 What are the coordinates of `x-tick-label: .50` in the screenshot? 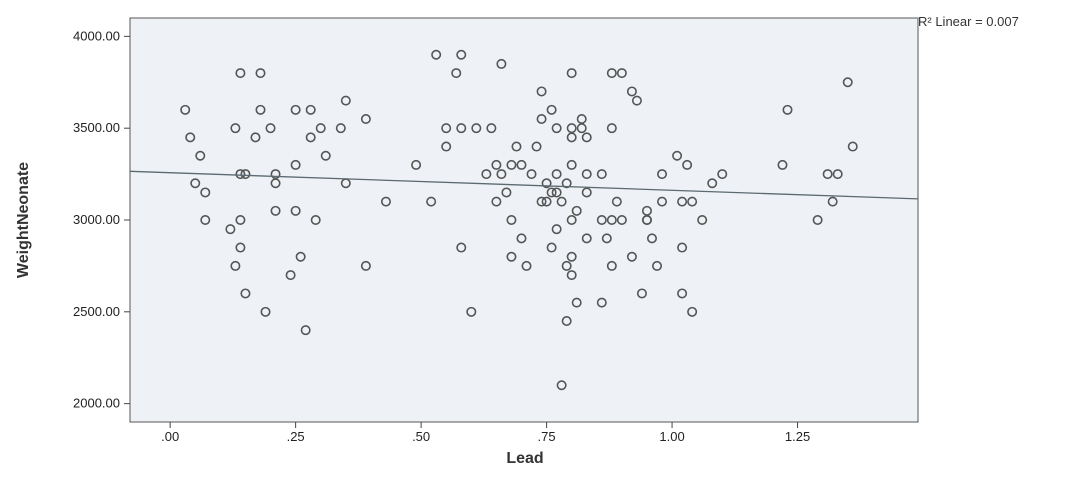 It's located at (421, 436).